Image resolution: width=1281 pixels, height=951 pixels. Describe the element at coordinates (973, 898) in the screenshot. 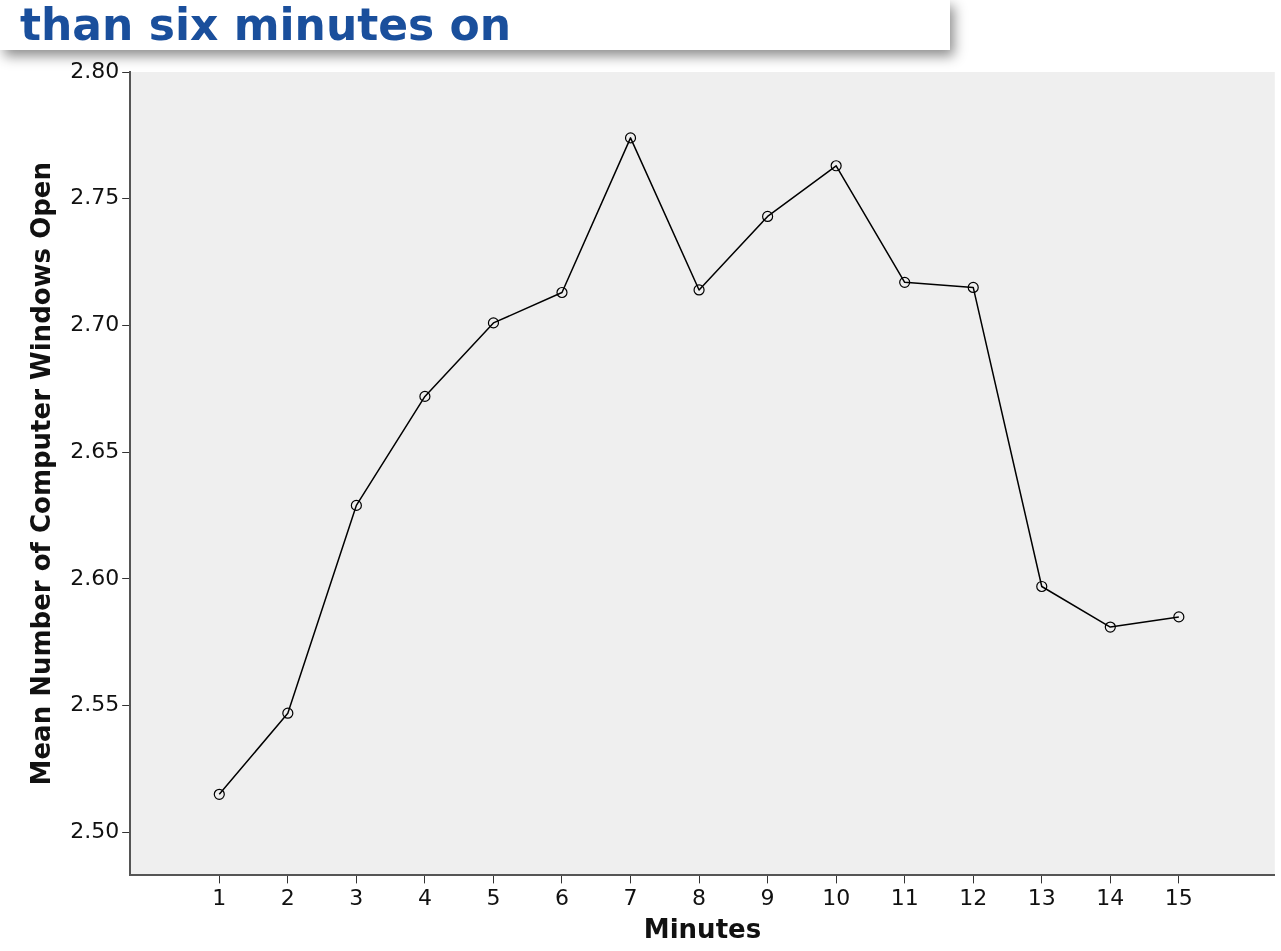

I see `x-tick-label: 12` at that location.